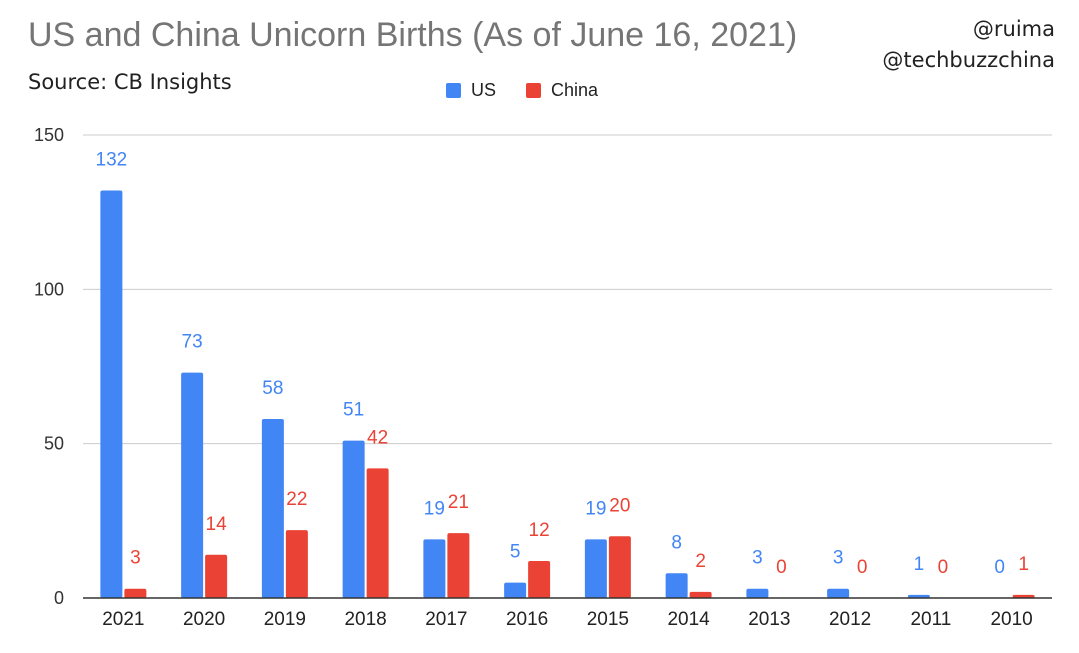 Image resolution: width=1079 pixels, height=653 pixels. I want to click on bar-us-2019, so click(272, 508).